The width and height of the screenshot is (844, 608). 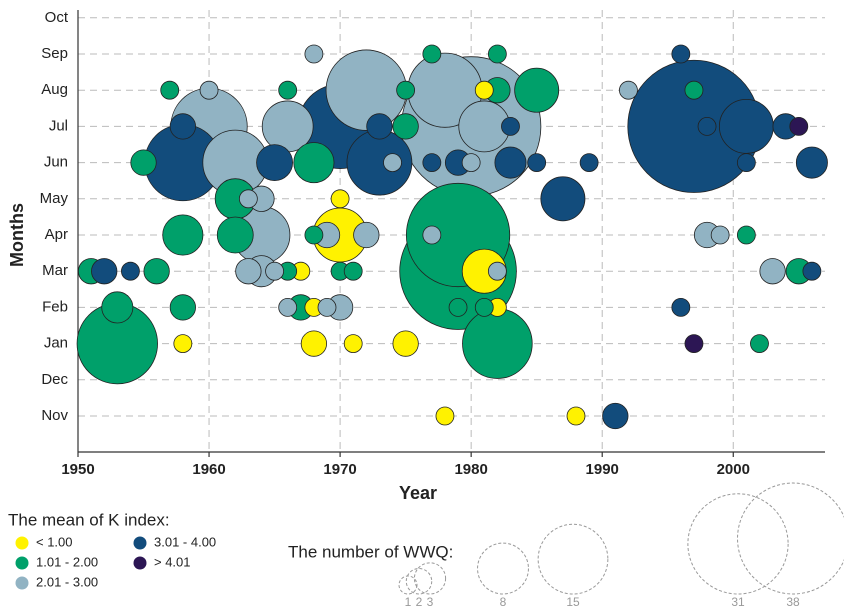 What do you see at coordinates (89, 519) in the screenshot?
I see `legend-title: The mean of K index:` at bounding box center [89, 519].